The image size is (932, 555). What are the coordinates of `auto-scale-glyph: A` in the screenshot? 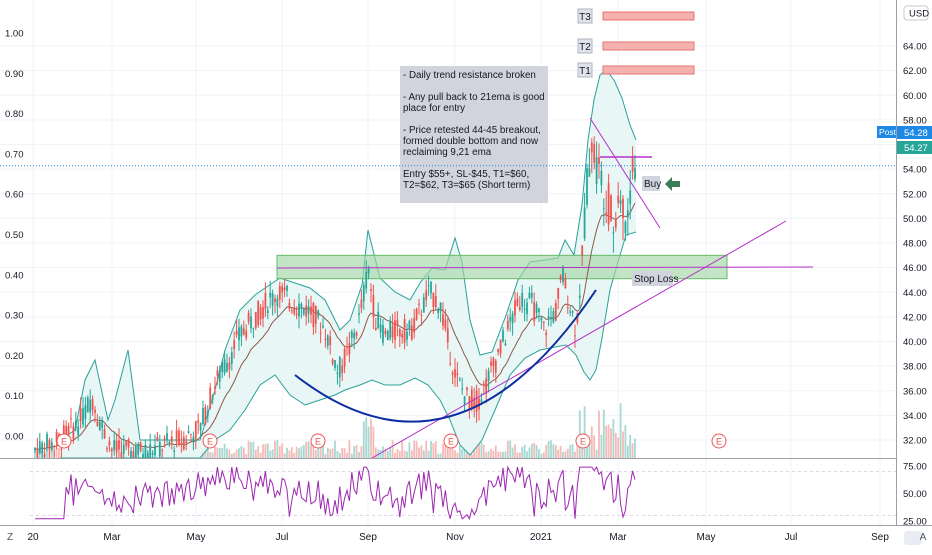 It's located at (923, 537).